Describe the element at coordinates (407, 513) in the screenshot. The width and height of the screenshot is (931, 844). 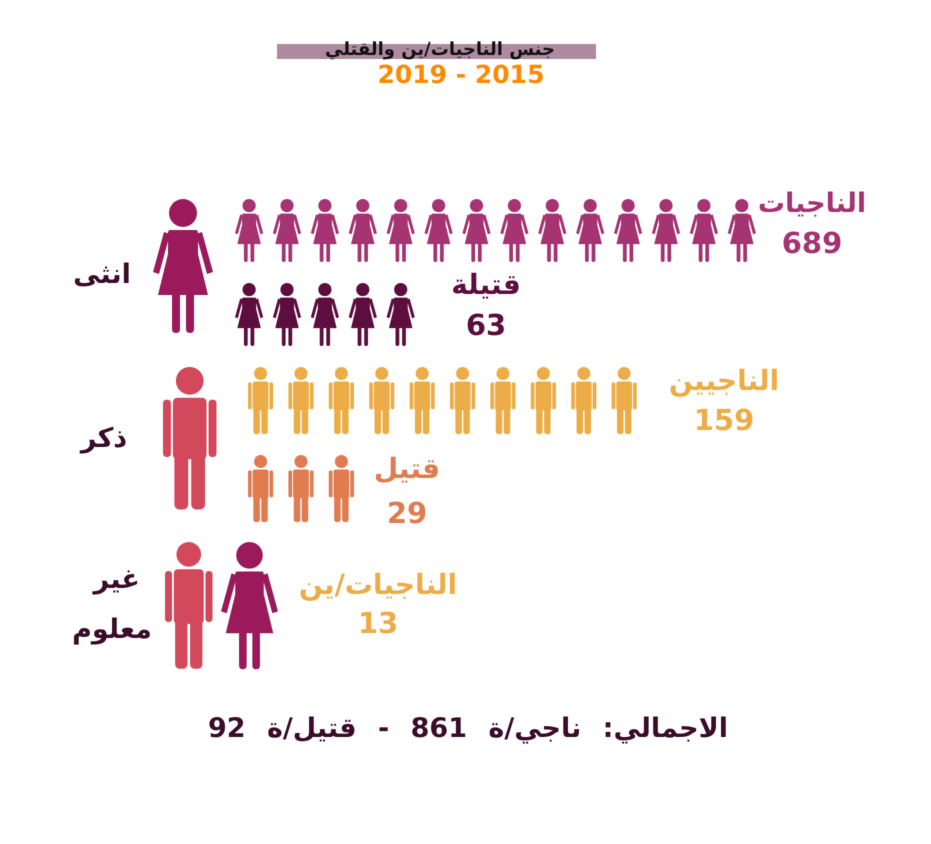
I see `data-label: 29` at that location.